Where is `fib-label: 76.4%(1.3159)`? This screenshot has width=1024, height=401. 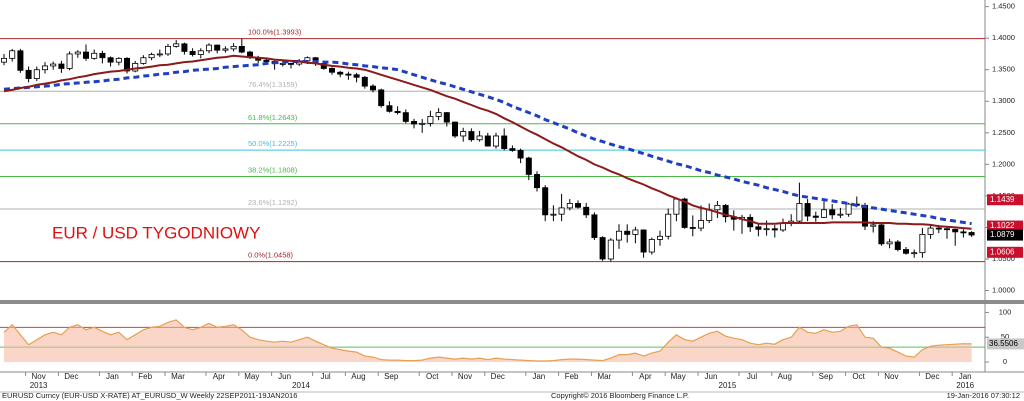 fib-label: 76.4%(1.3159) is located at coordinates (273, 84).